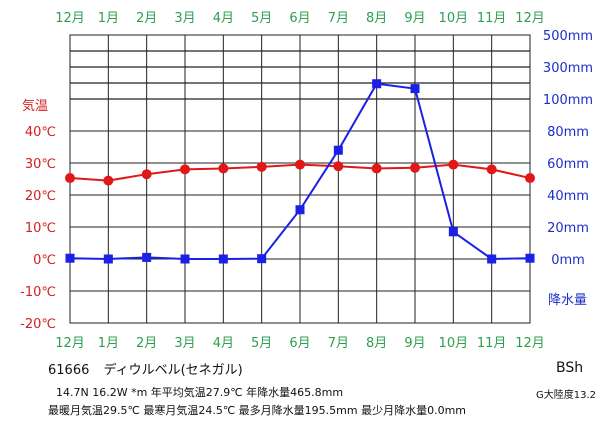  What do you see at coordinates (454, 18) in the screenshot?
I see `top-month-label: 10月` at bounding box center [454, 18].